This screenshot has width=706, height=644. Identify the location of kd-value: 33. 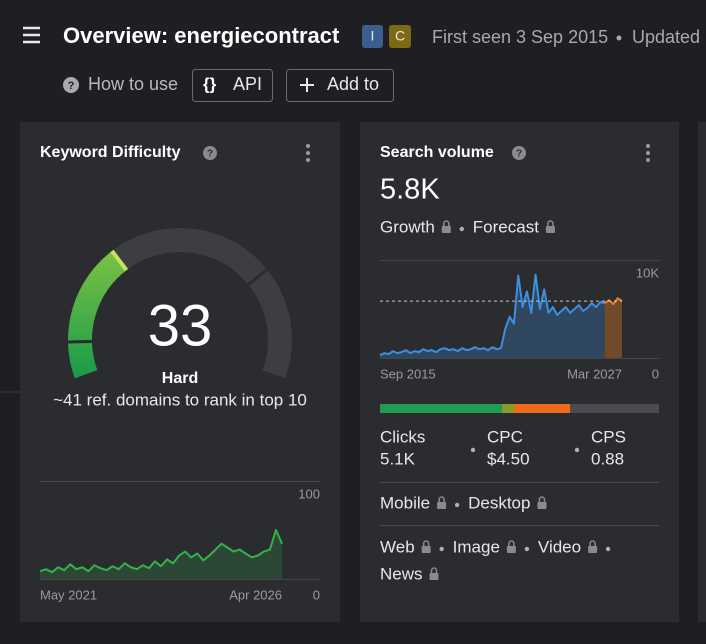
(180, 325).